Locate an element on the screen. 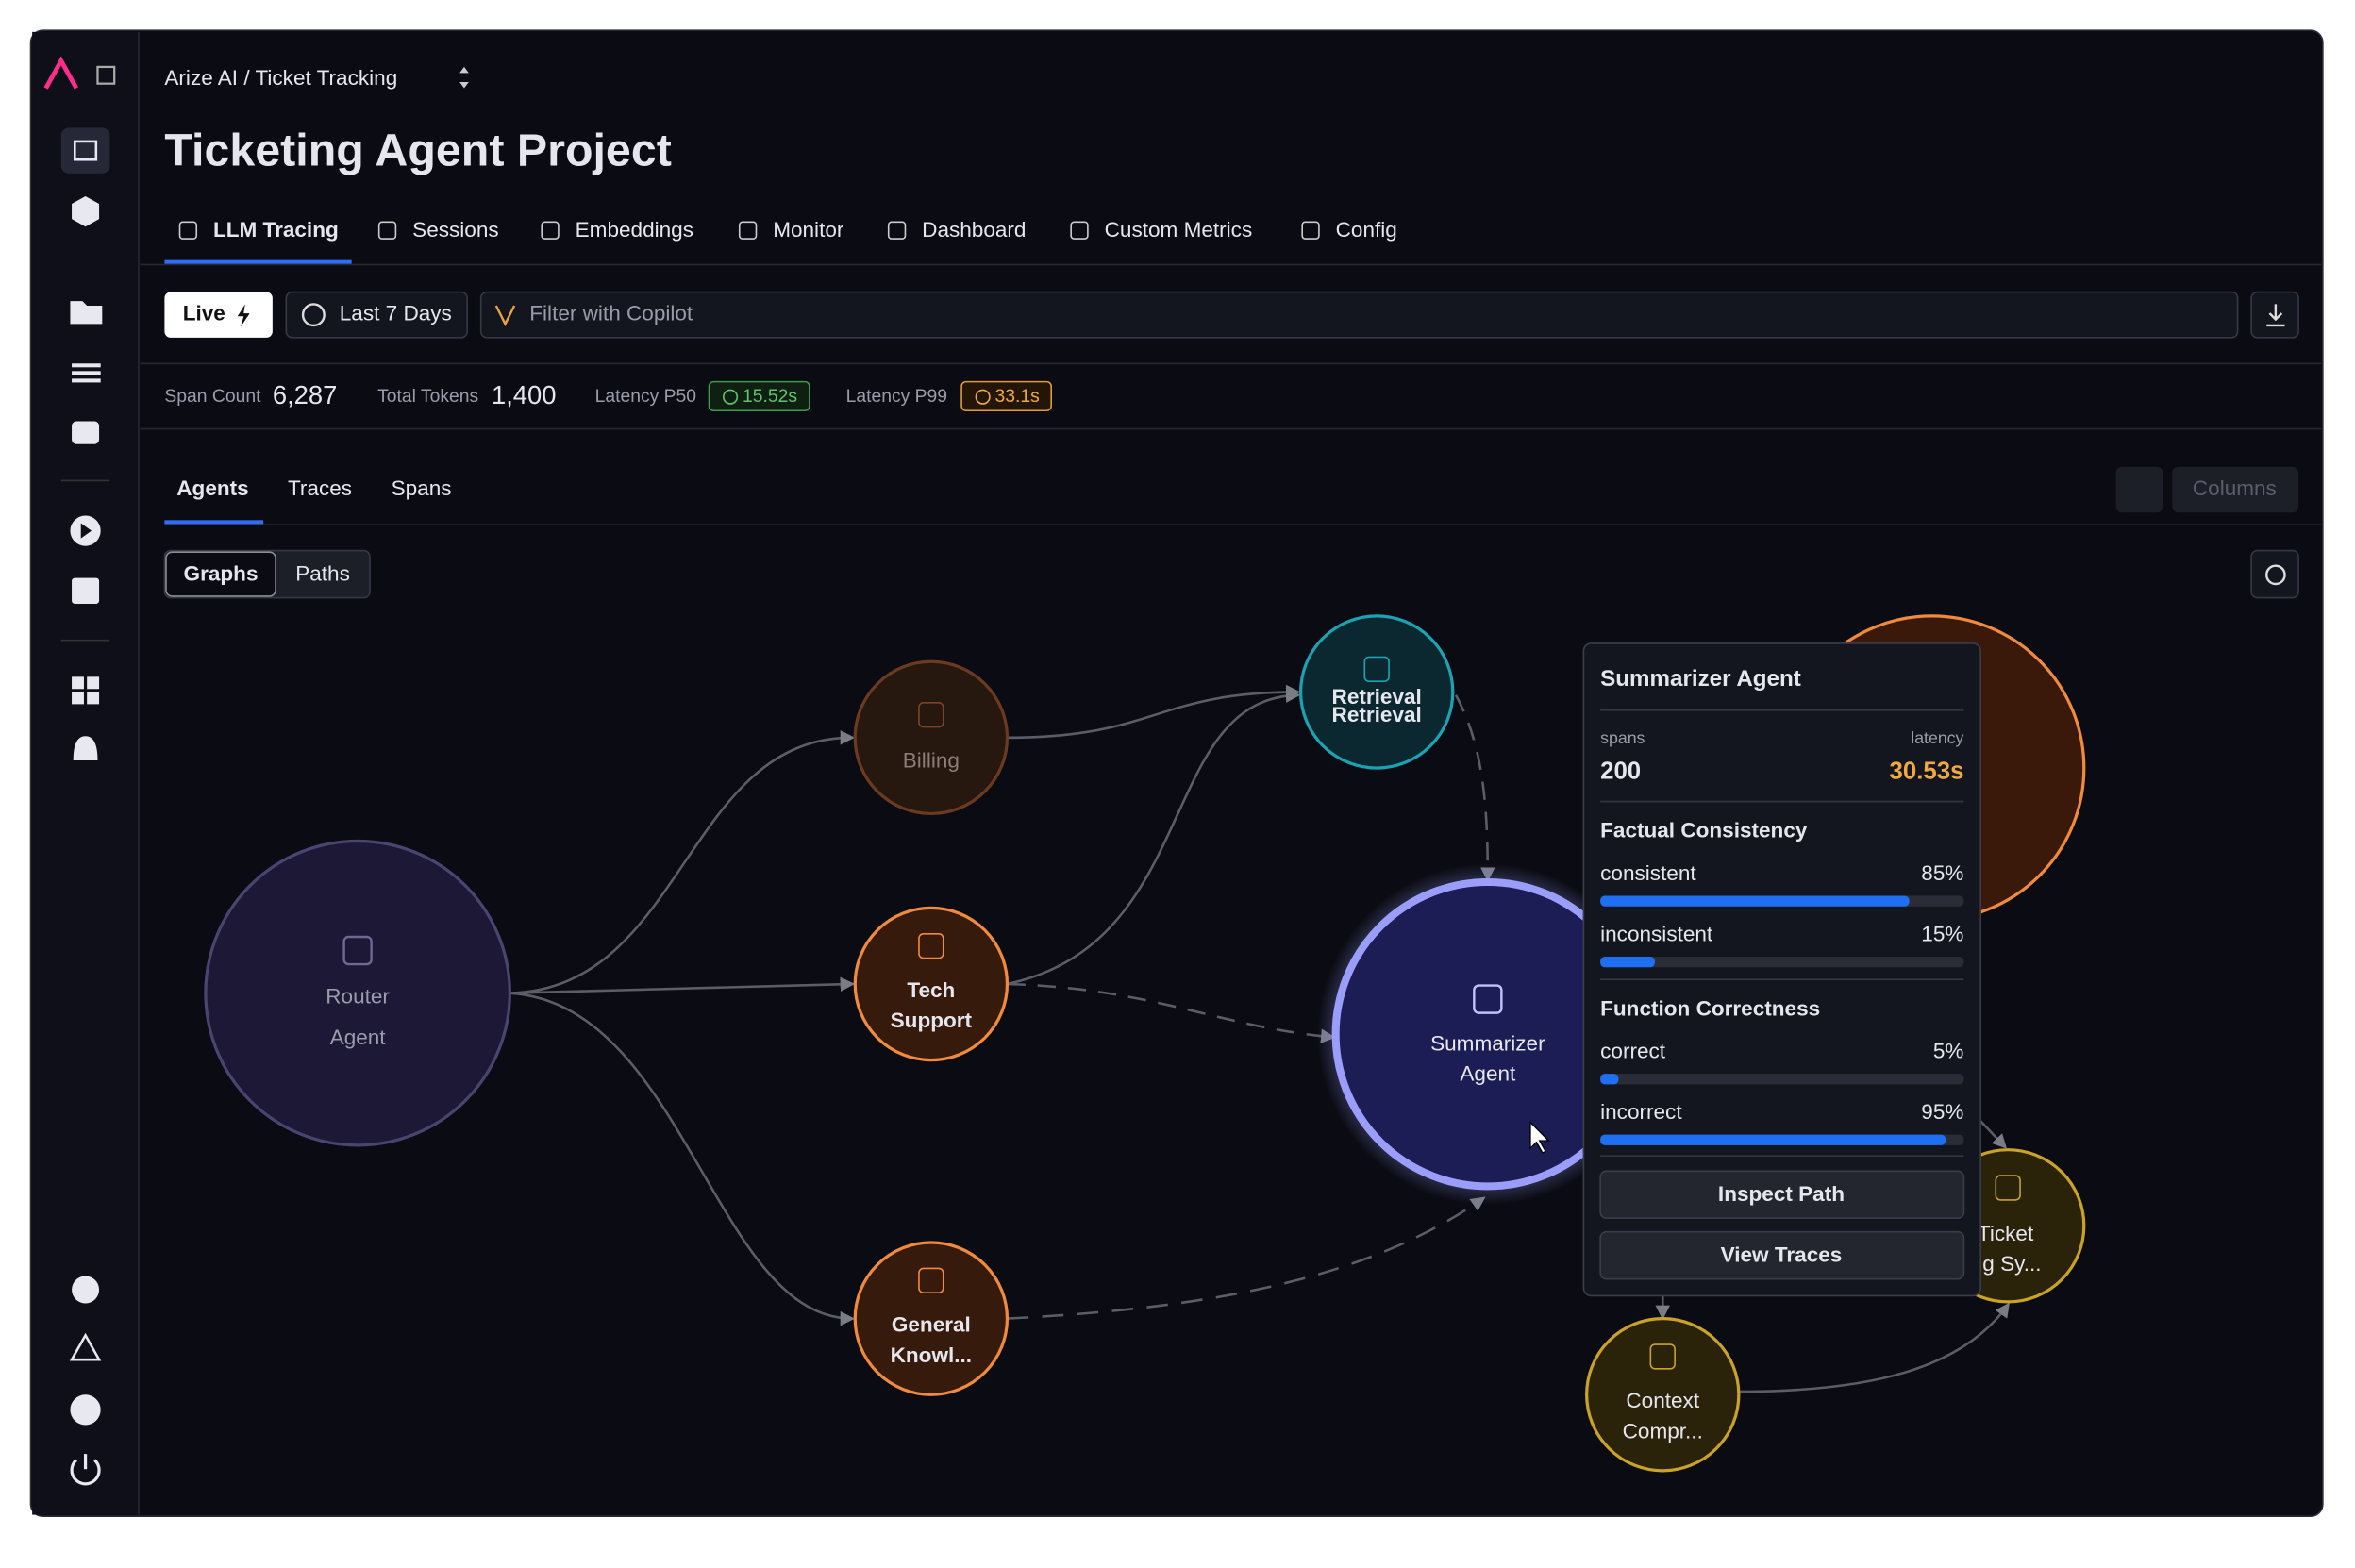 Image resolution: width=2355 pixels, height=1568 pixels. metric-name: correct is located at coordinates (1633, 1050).